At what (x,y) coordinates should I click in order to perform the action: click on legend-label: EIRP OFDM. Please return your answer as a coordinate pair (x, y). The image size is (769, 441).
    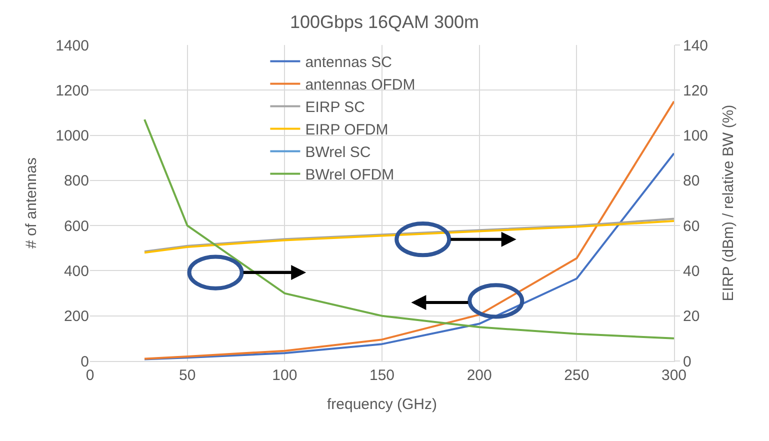
    Looking at the image, I should click on (346, 130).